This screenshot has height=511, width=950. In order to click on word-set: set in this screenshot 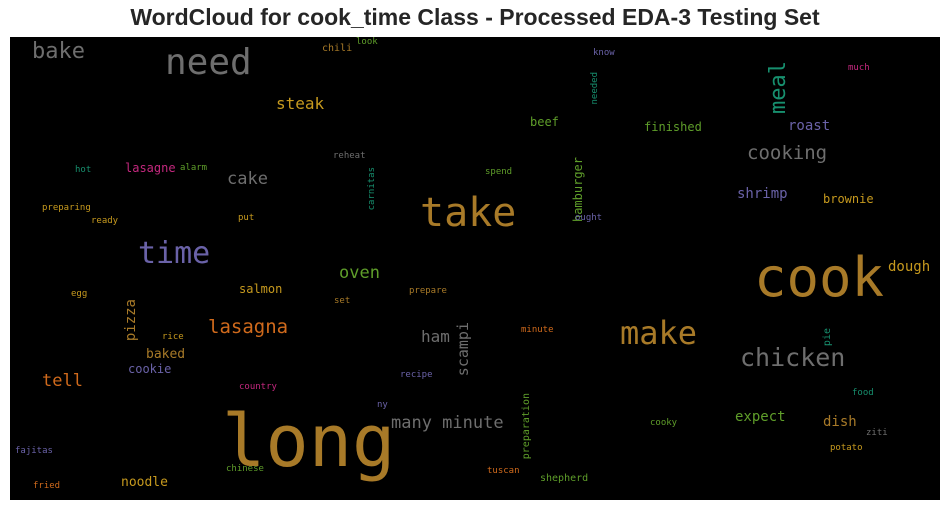, I will do `click(342, 301)`.